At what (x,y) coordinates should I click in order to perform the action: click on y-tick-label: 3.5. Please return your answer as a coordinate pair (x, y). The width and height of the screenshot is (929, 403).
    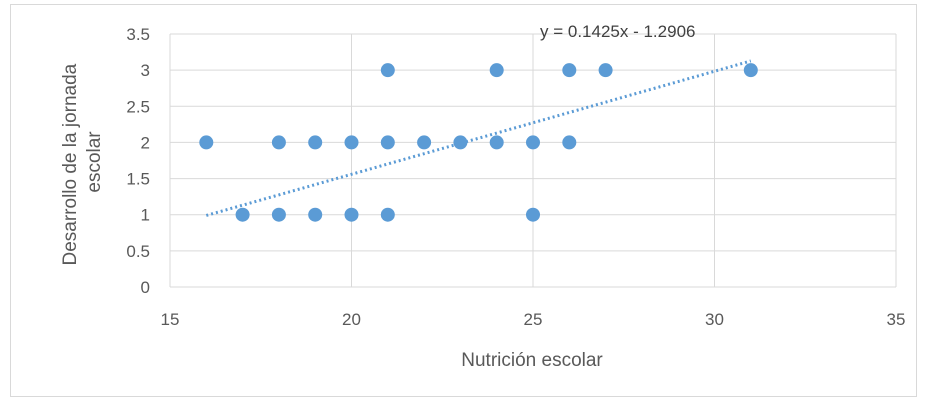
    Looking at the image, I should click on (138, 34).